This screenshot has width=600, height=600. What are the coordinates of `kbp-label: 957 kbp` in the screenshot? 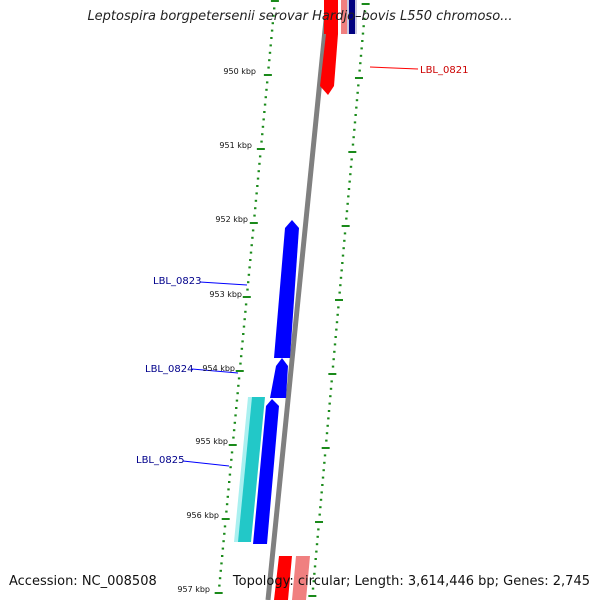 It's located at (193, 589).